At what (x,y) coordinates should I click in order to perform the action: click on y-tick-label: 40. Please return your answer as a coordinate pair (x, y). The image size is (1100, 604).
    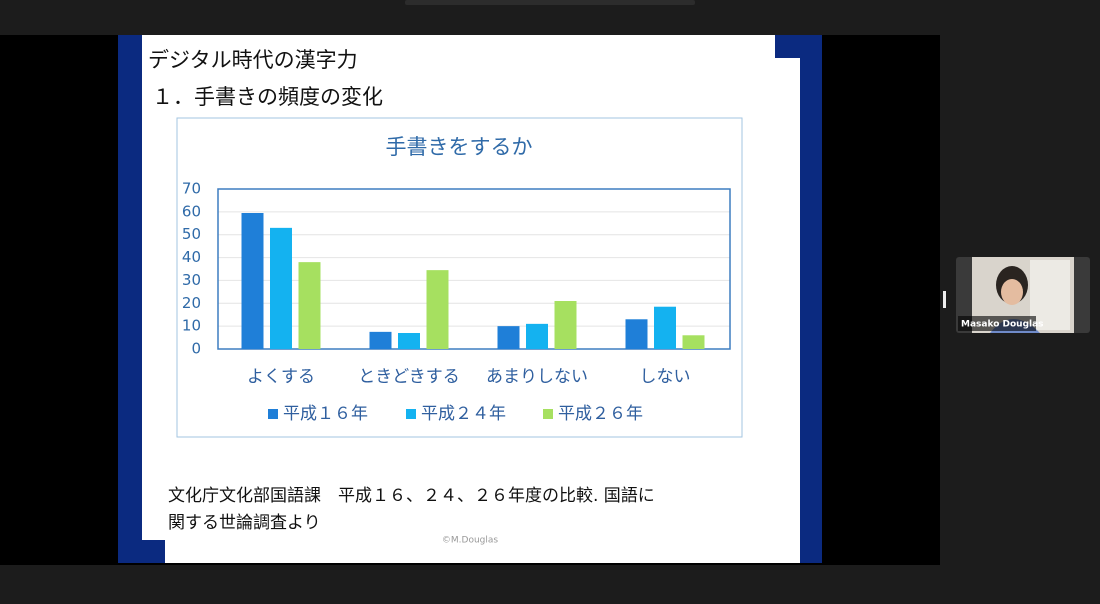
    Looking at the image, I should click on (191, 257).